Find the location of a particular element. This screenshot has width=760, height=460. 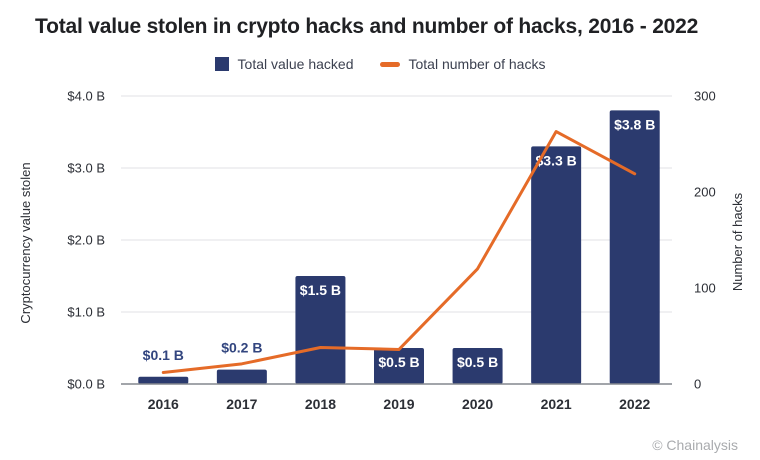

legend-item-total-number-of-hacks: Total number of hacks is located at coordinates (462, 64).